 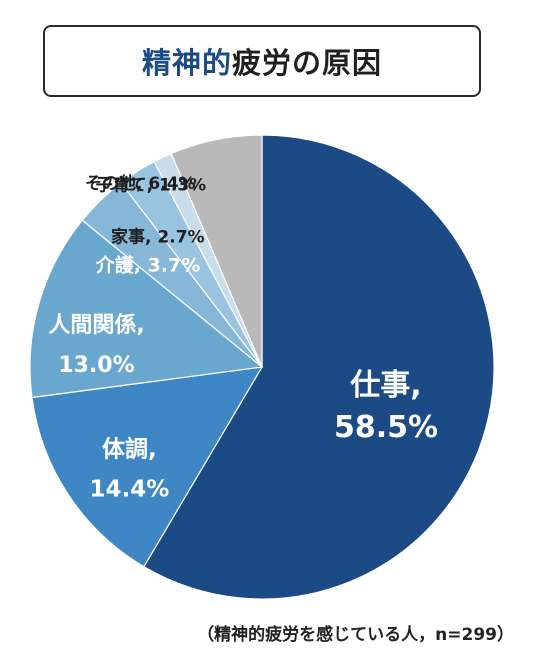 What do you see at coordinates (148, 264) in the screenshot?
I see `slice-label-4: 介護, 3.7%` at bounding box center [148, 264].